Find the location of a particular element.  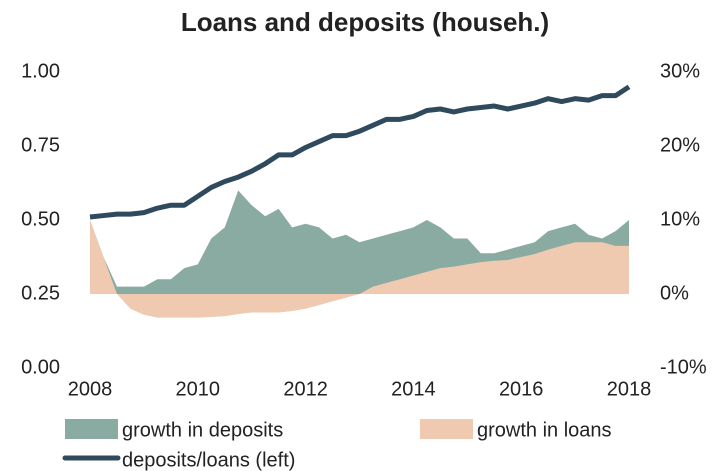

y-tick-label: 0.75 is located at coordinates (40, 145).